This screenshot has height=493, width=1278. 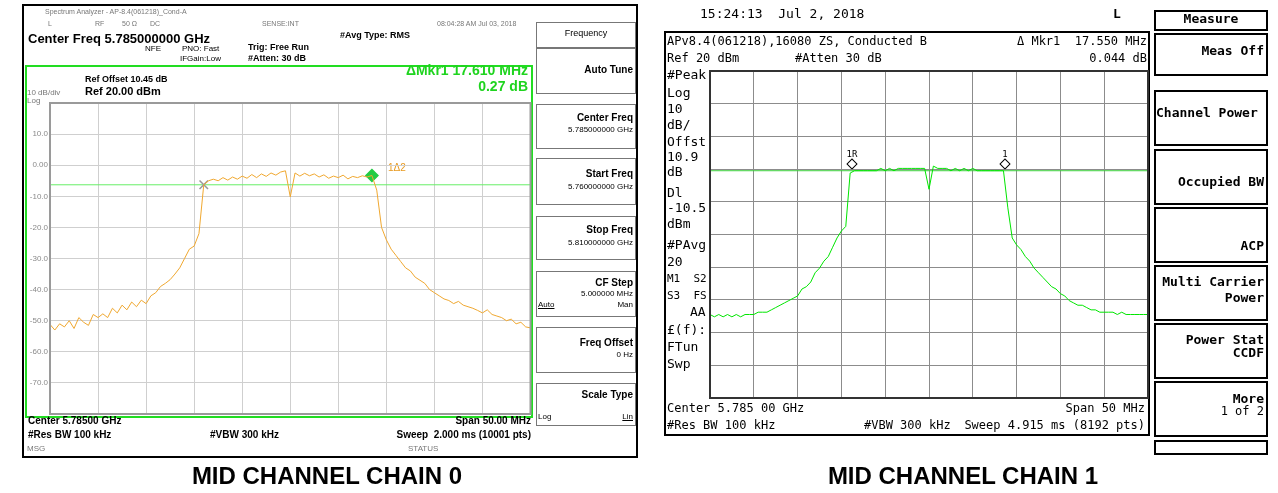 I want to click on text: FTun, so click(x=683, y=347).